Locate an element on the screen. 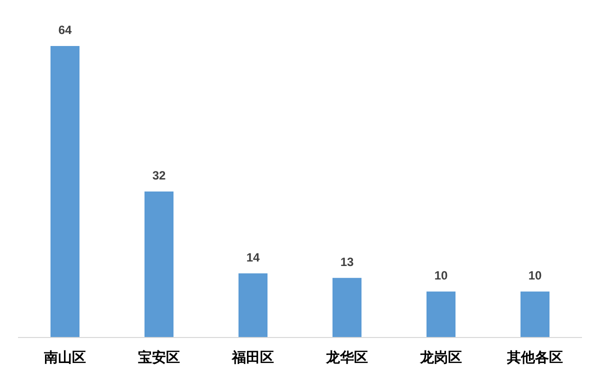 Image resolution: width=600 pixels, height=379 pixels. x-tick-label: 宝安区 is located at coordinates (159, 357).